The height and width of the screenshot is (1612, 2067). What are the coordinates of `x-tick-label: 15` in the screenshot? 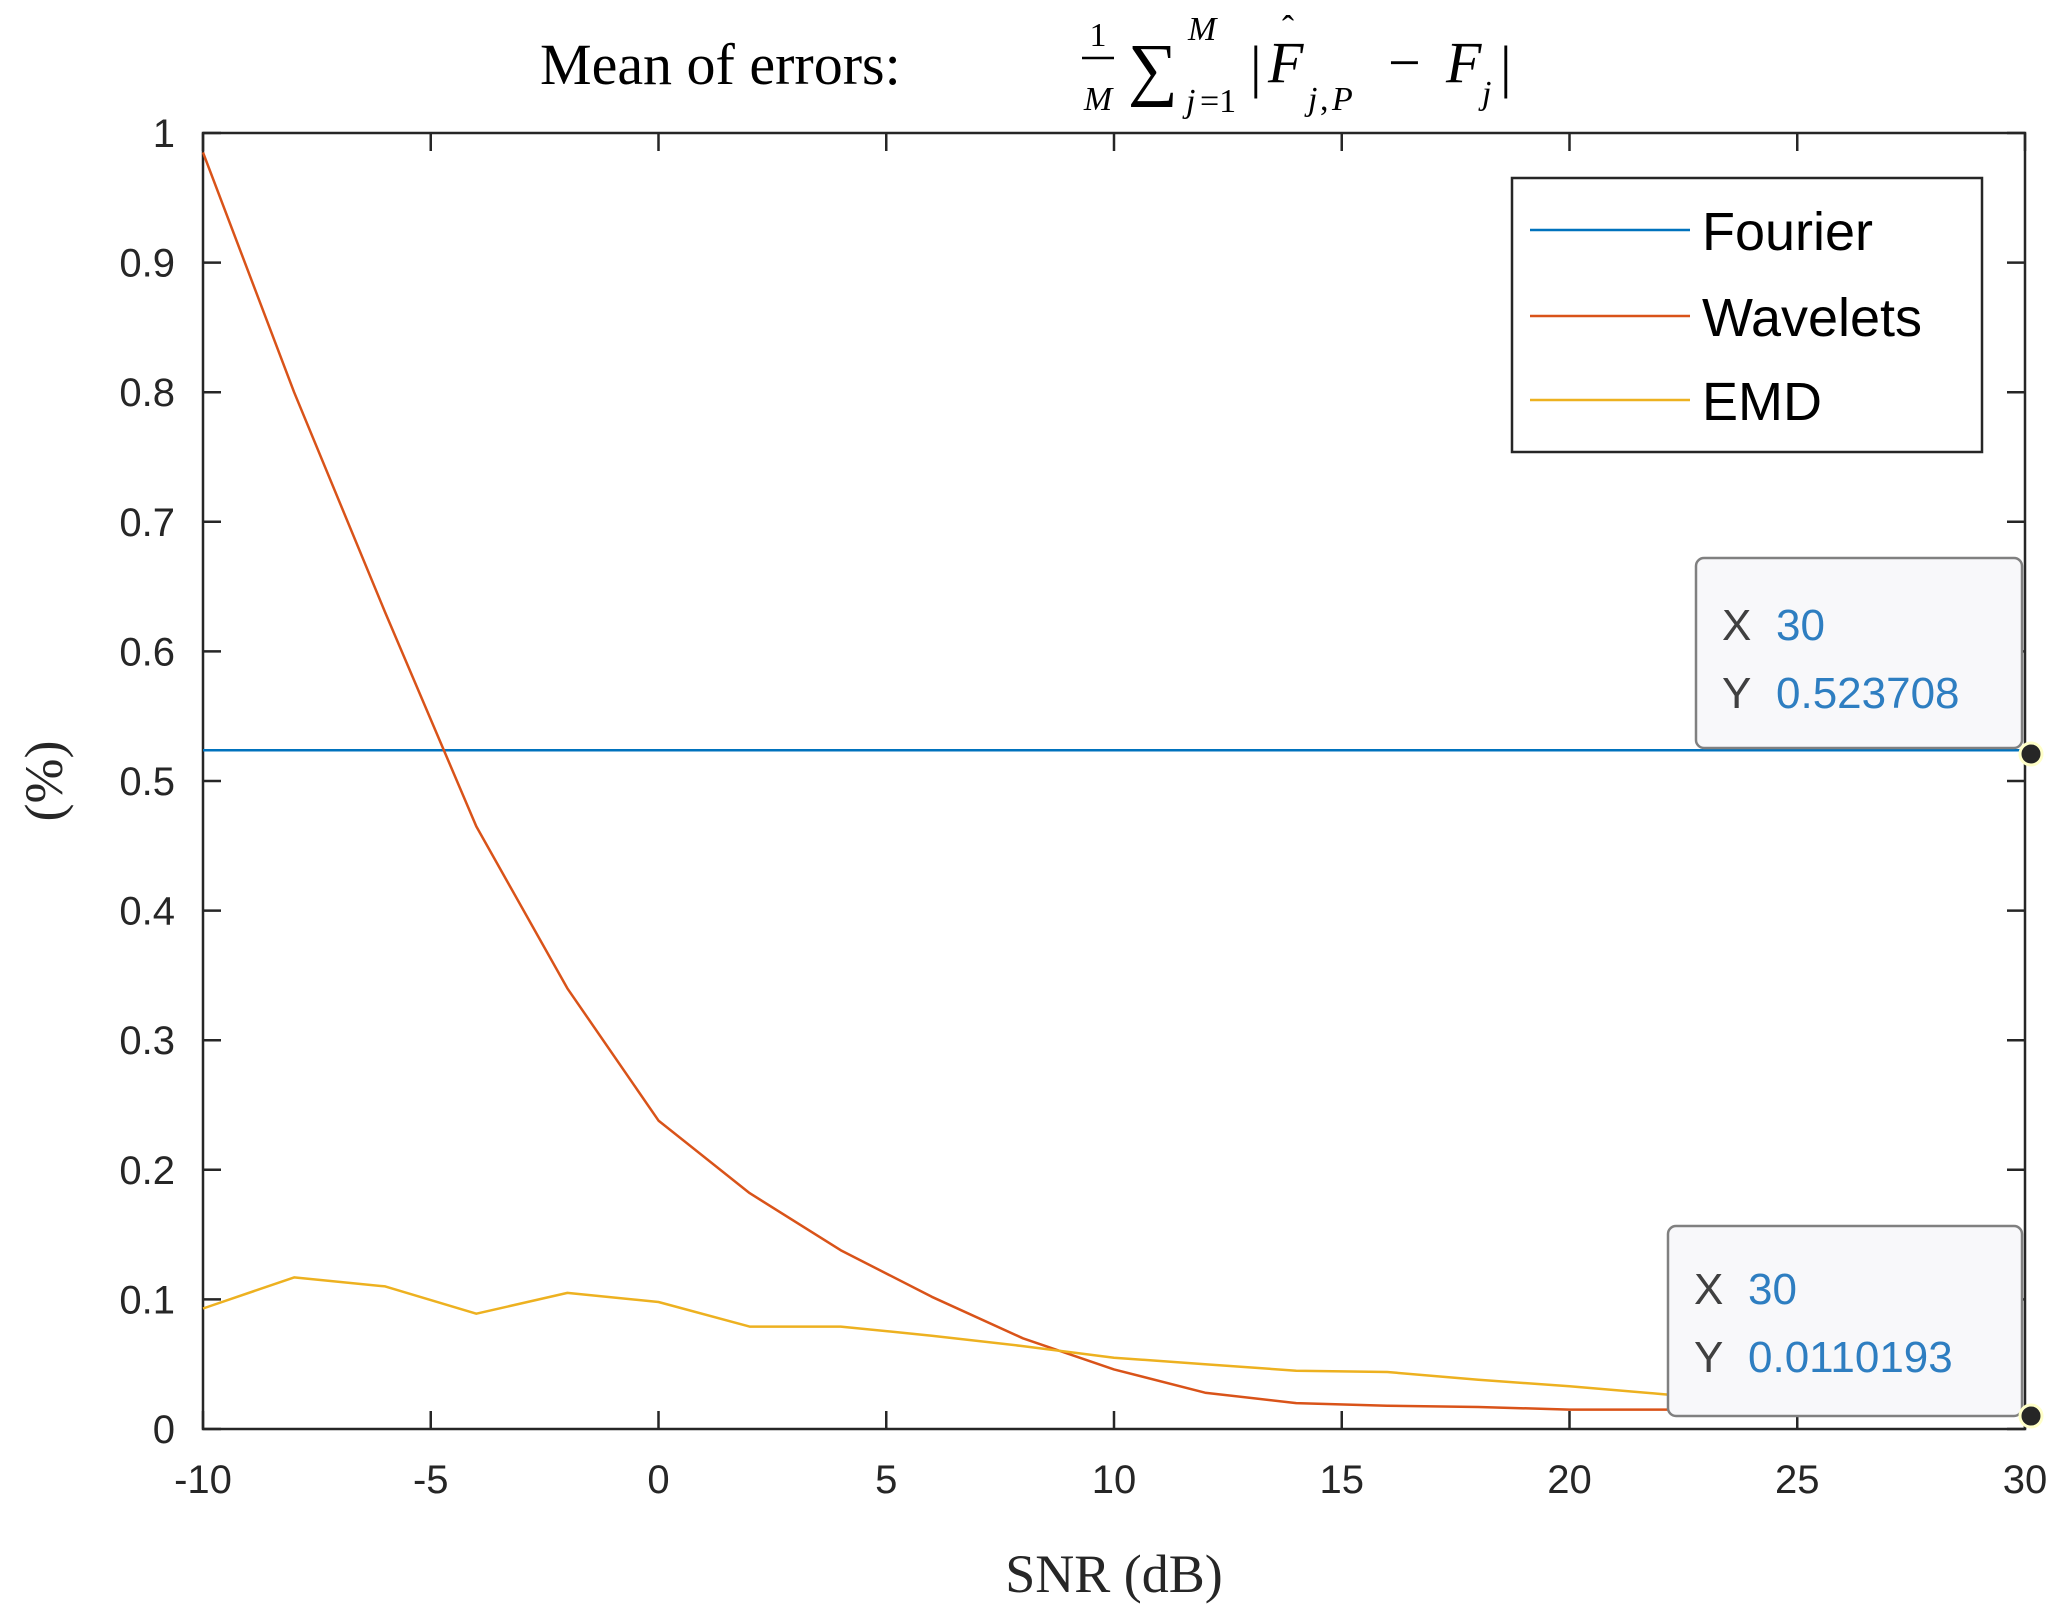 It's located at (1342, 1480).